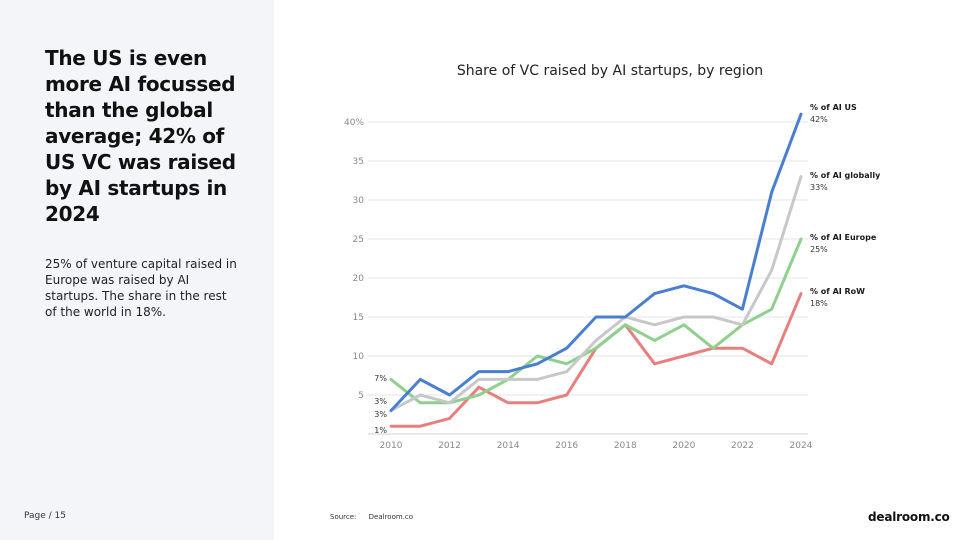  I want to click on series-line--of-ai-europe, so click(596, 321).